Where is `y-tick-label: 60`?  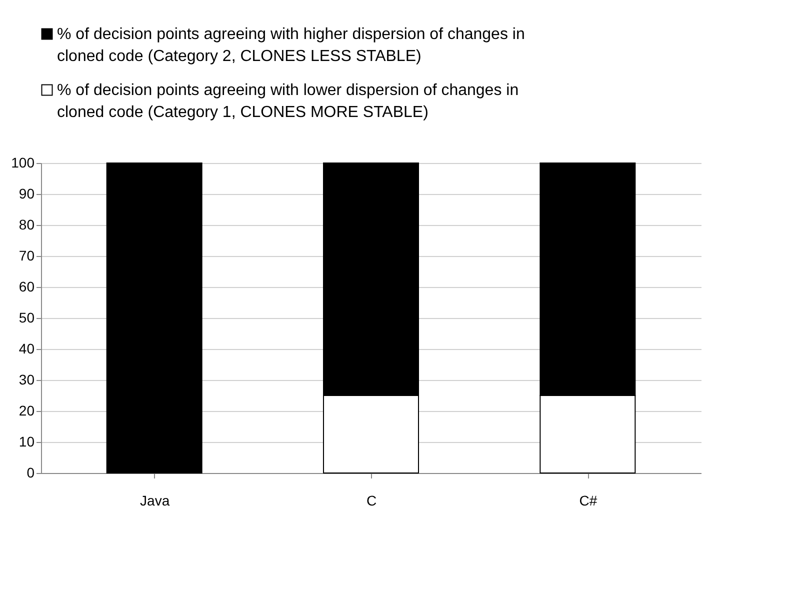 y-tick-label: 60 is located at coordinates (26, 286).